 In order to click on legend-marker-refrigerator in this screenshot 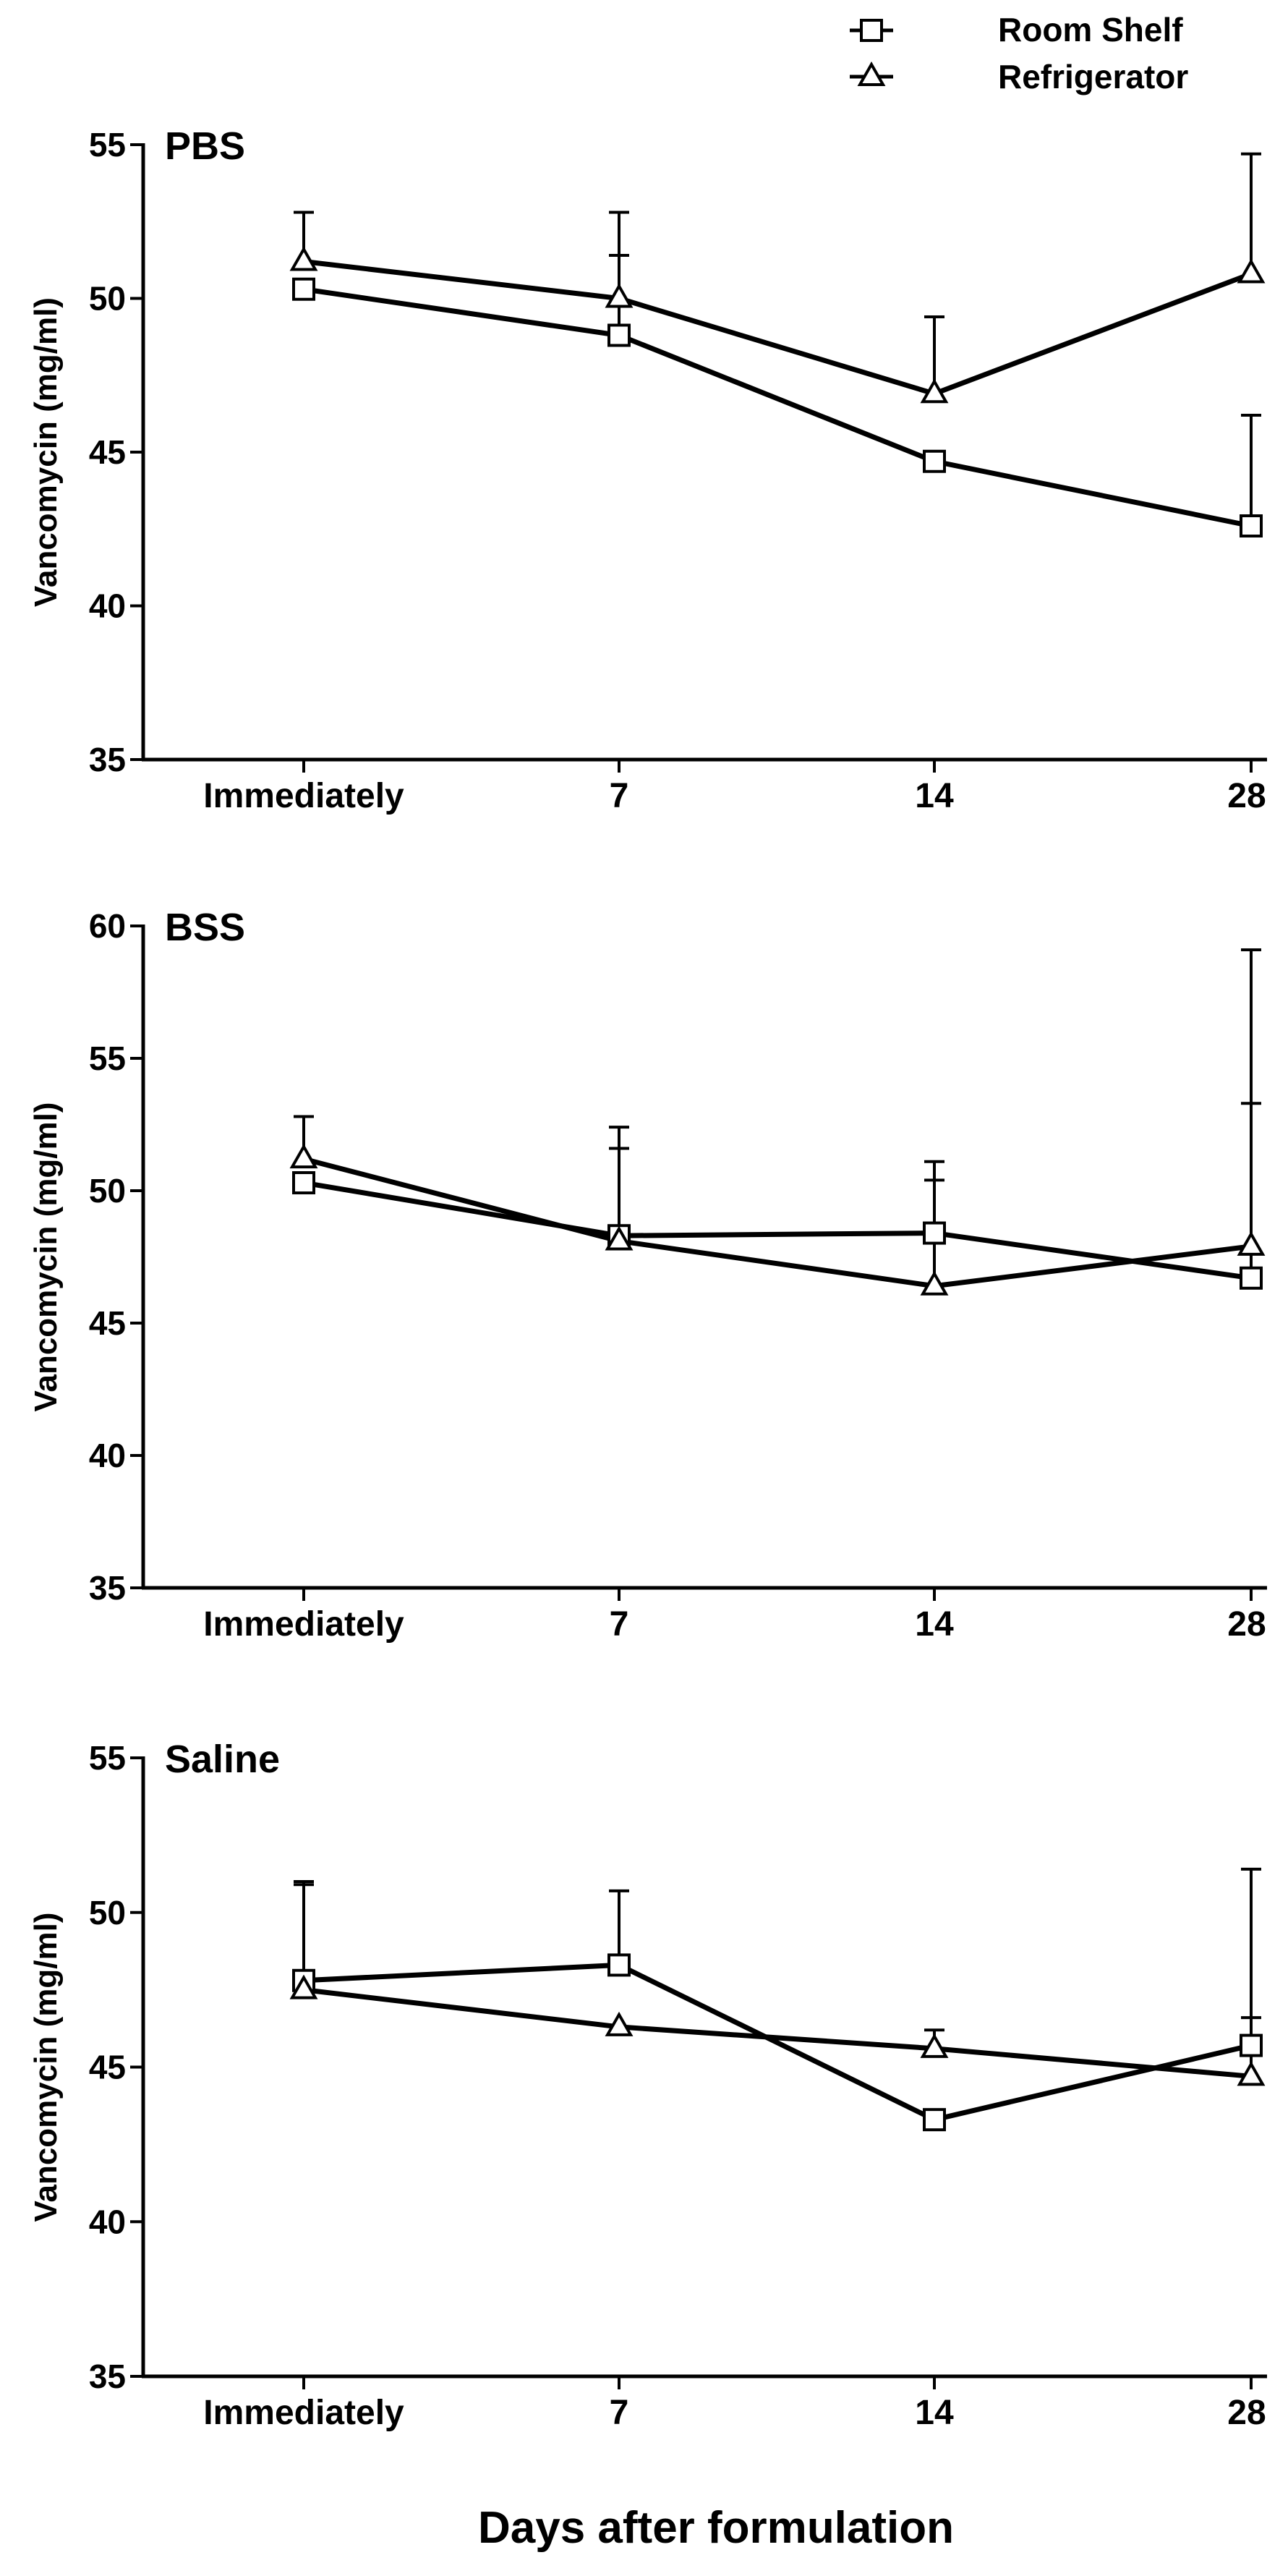, I will do `click(872, 73)`.